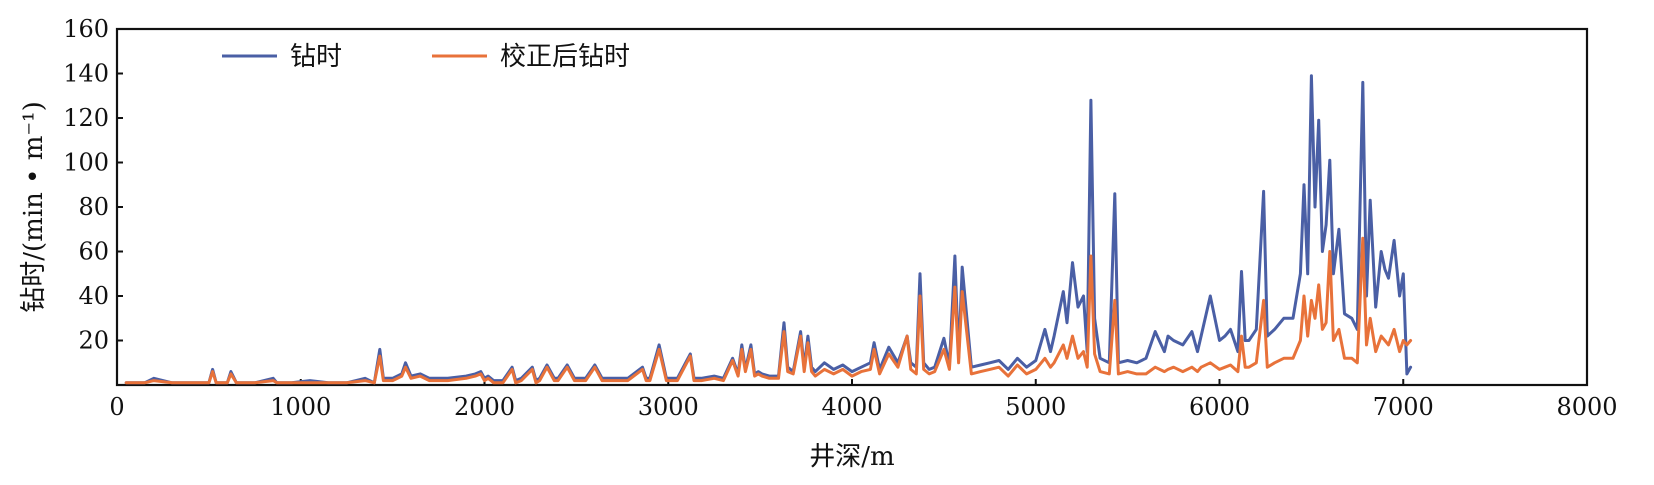  What do you see at coordinates (116, 407) in the screenshot?
I see `x-tick-label: 0` at bounding box center [116, 407].